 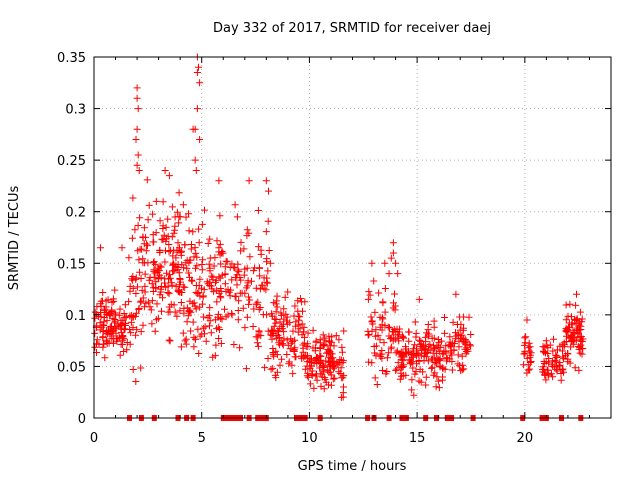 I want to click on y-axis-label: SRMTID / TECUs, so click(x=14, y=238).